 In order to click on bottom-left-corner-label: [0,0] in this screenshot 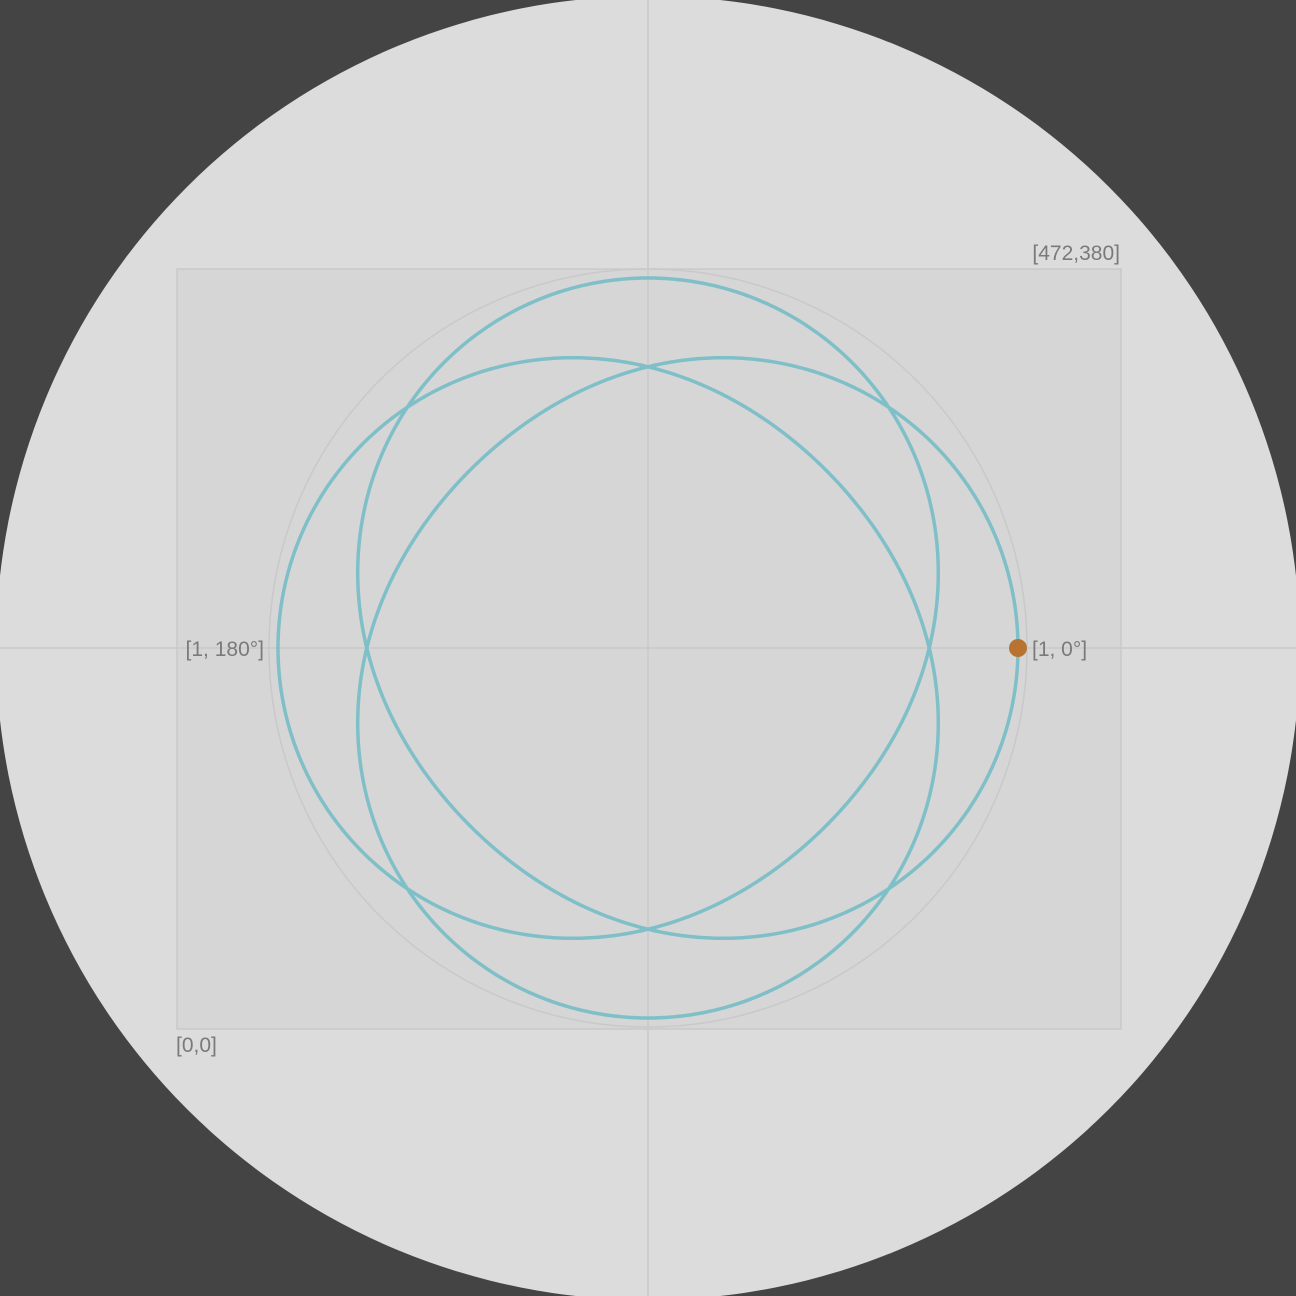, I will do `click(196, 1045)`.